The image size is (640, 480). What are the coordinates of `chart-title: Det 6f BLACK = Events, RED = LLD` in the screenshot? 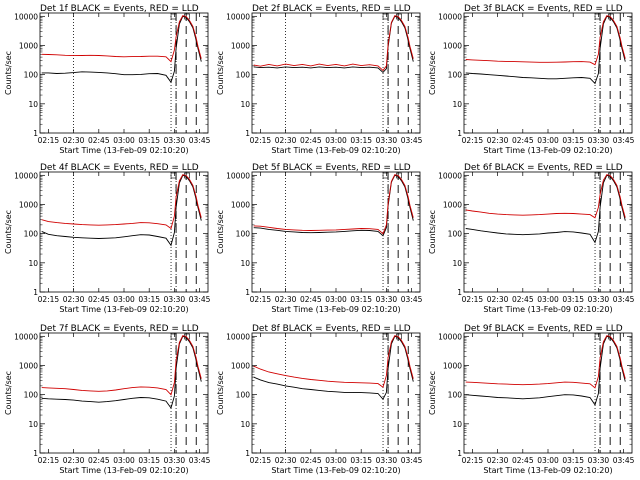 It's located at (543, 168).